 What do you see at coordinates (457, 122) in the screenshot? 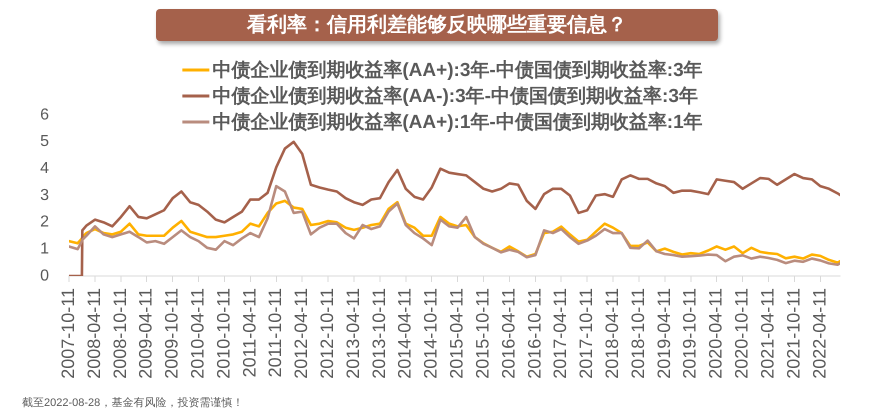
I see `legend-label: 中债企业债到期收益率(AA+):1年-中债国债到期收益率:1年` at bounding box center [457, 122].